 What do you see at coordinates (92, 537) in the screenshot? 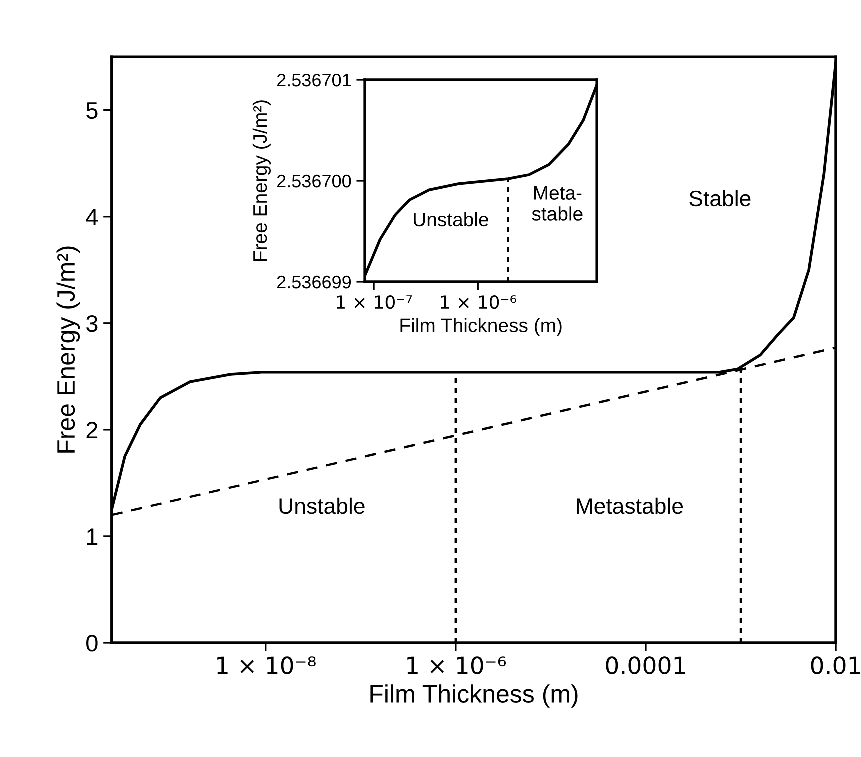
I see `y-tick-label: 1` at bounding box center [92, 537].